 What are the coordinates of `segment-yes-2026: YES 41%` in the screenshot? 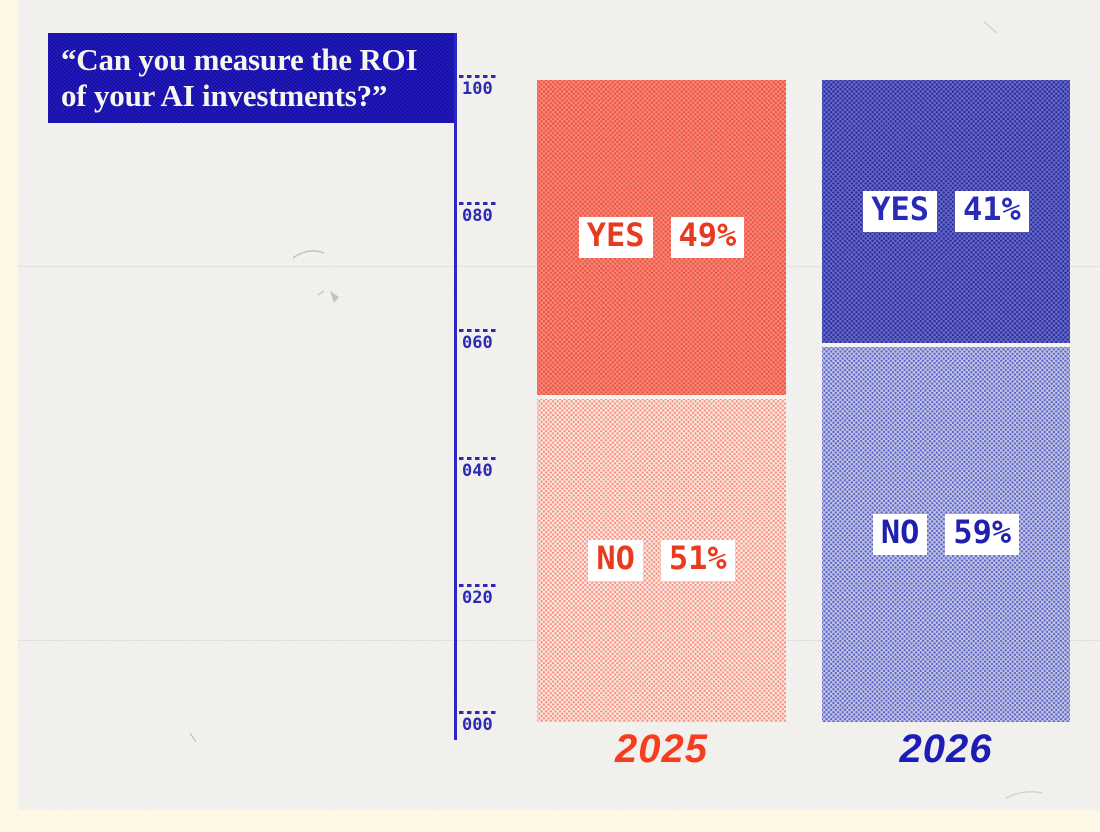 It's located at (946, 212).